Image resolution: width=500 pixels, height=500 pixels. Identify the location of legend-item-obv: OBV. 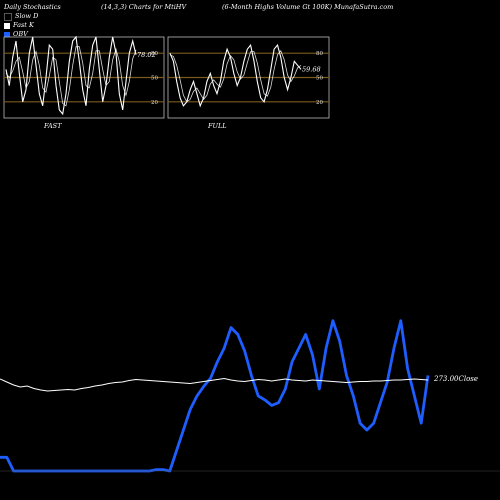
(21, 34).